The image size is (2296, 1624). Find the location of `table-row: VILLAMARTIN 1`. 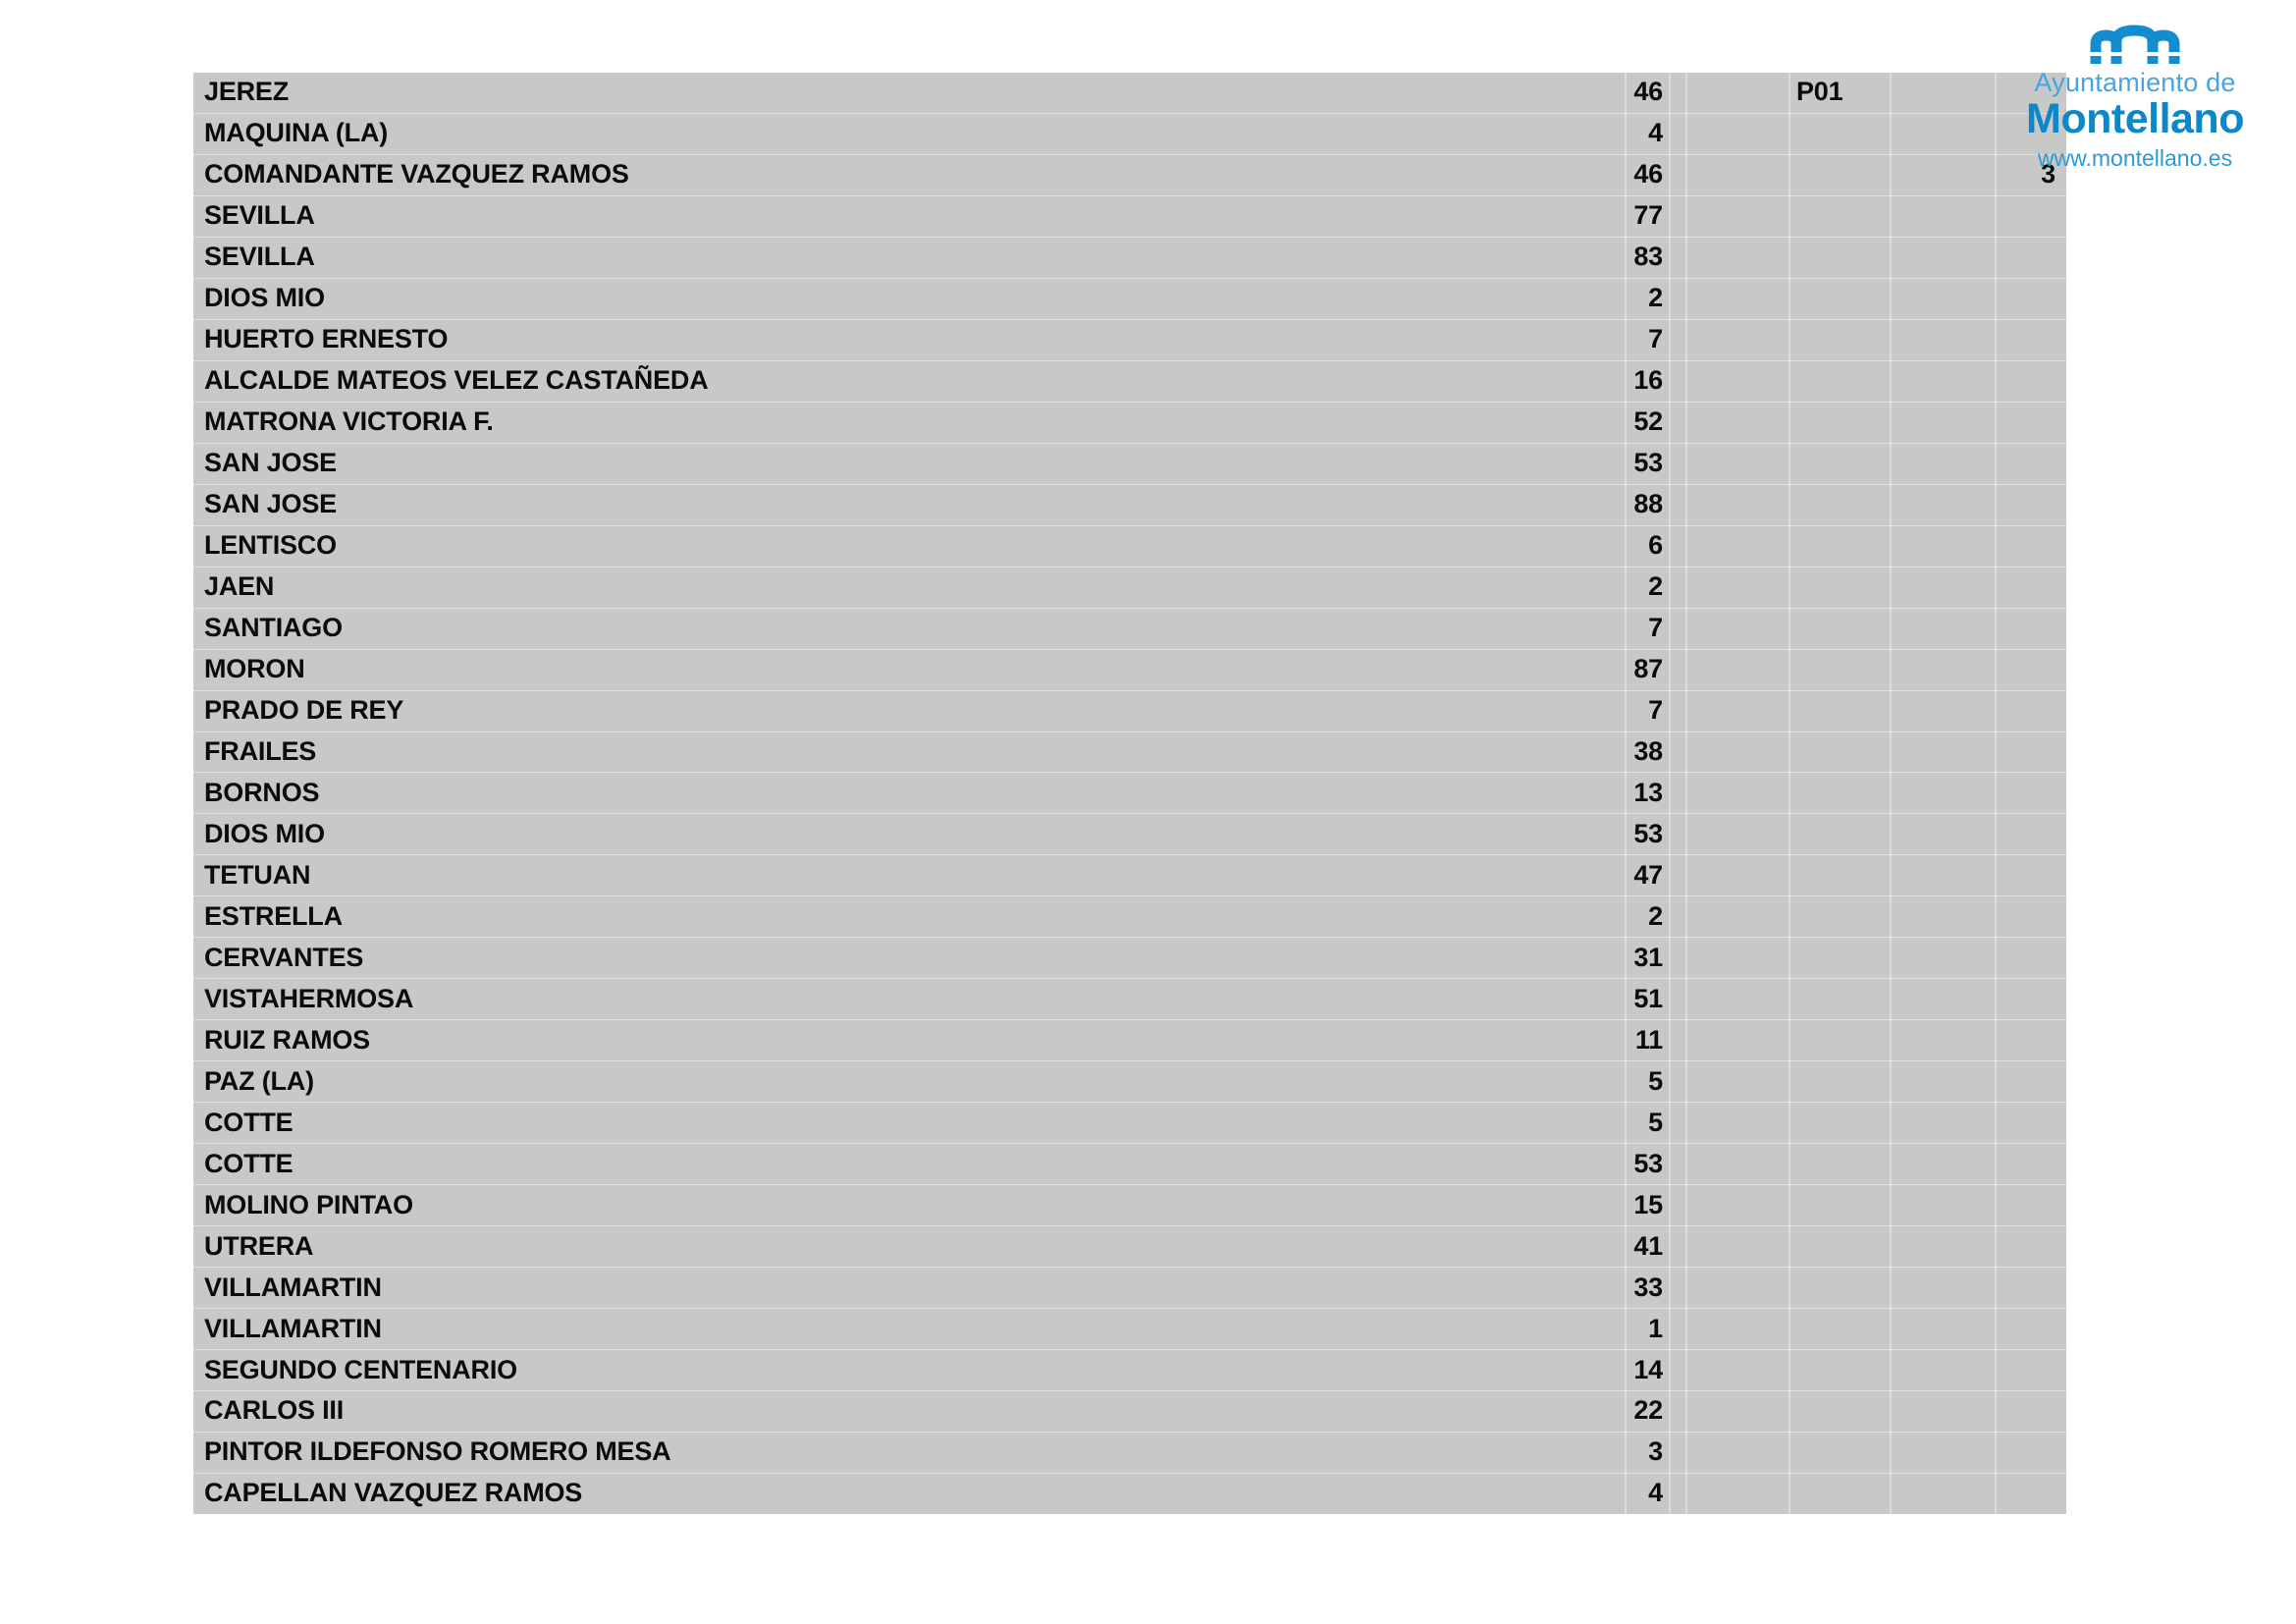

table-row: VILLAMARTIN 1 is located at coordinates (1129, 1330).